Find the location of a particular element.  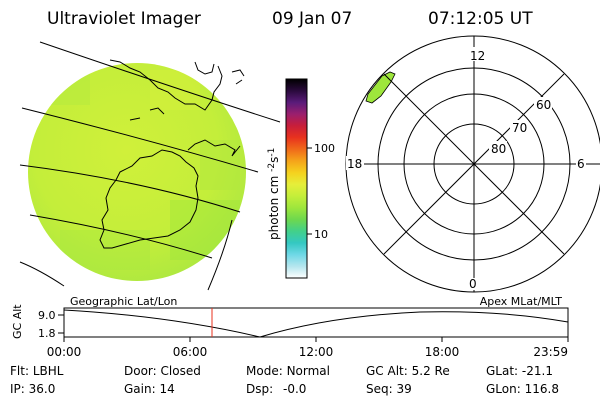

timeline-x-ticks is located at coordinates (316, 339).